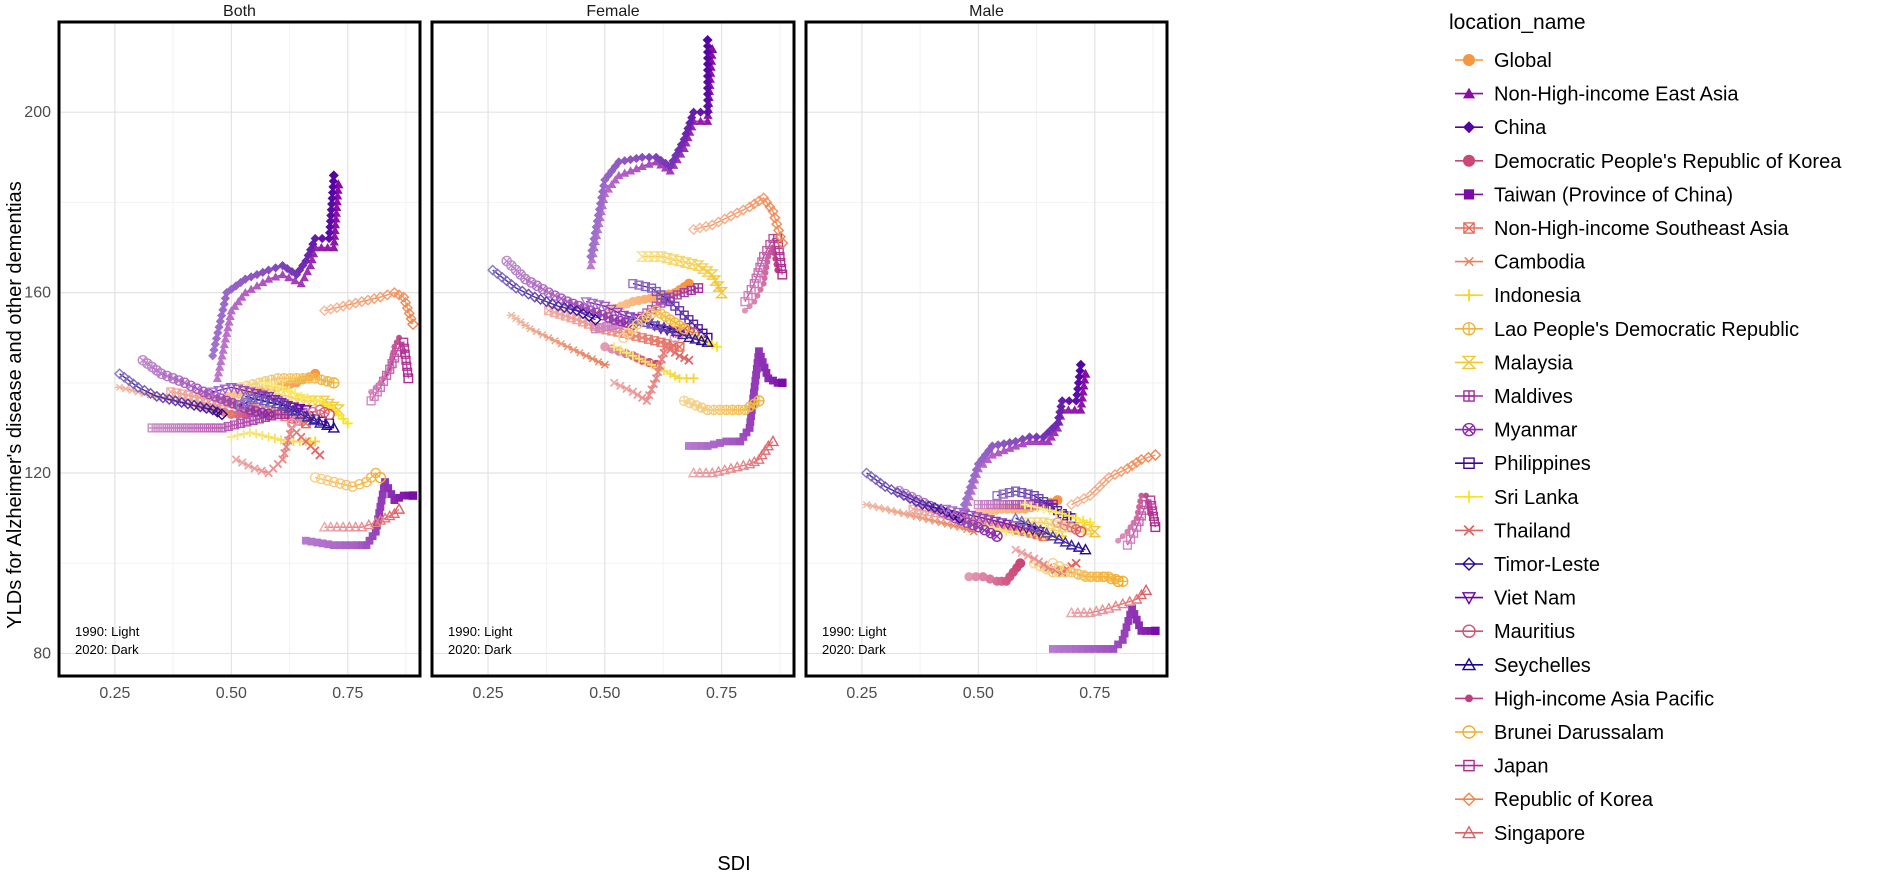 This screenshot has height=877, width=1902. I want to click on legend-item-china: China, so click(1501, 128).